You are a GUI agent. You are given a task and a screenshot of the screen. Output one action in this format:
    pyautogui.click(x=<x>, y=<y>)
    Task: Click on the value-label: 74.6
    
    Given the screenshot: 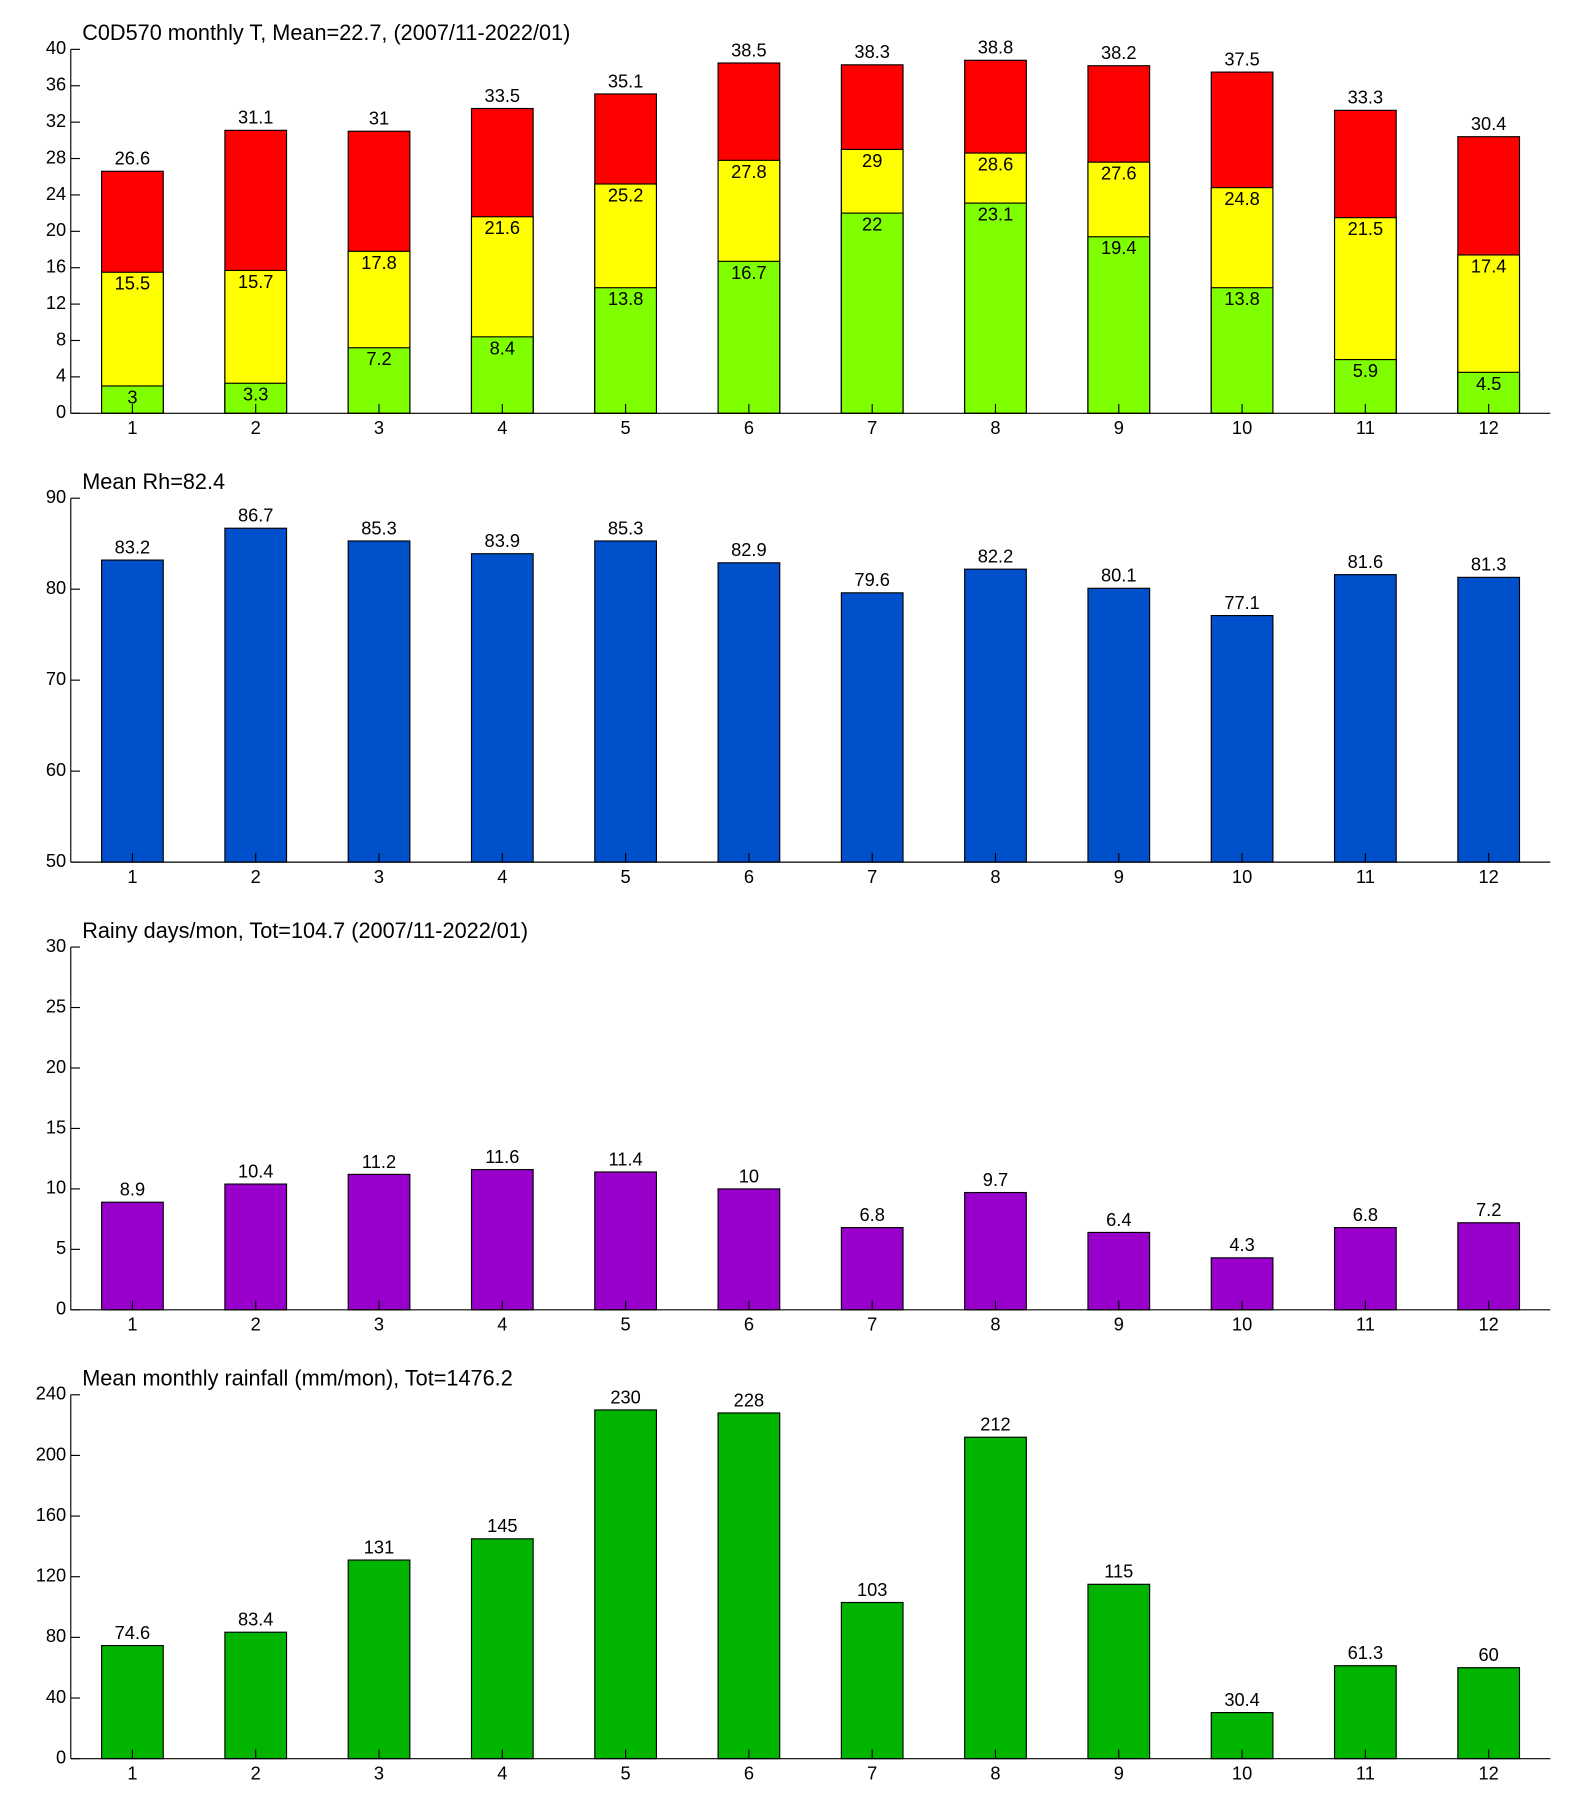 What is the action you would take?
    pyautogui.click(x=133, y=1632)
    